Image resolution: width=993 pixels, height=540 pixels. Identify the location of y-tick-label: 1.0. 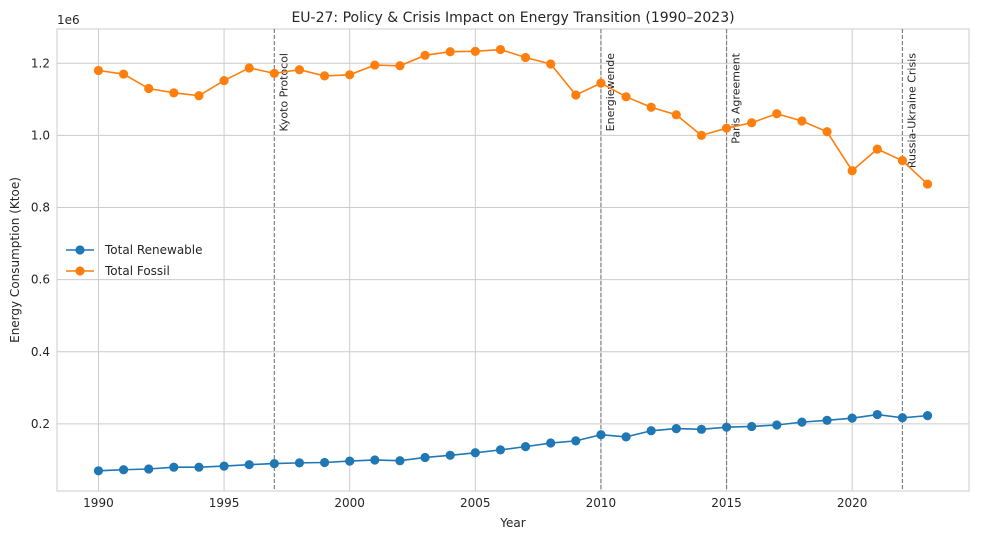
(40, 135).